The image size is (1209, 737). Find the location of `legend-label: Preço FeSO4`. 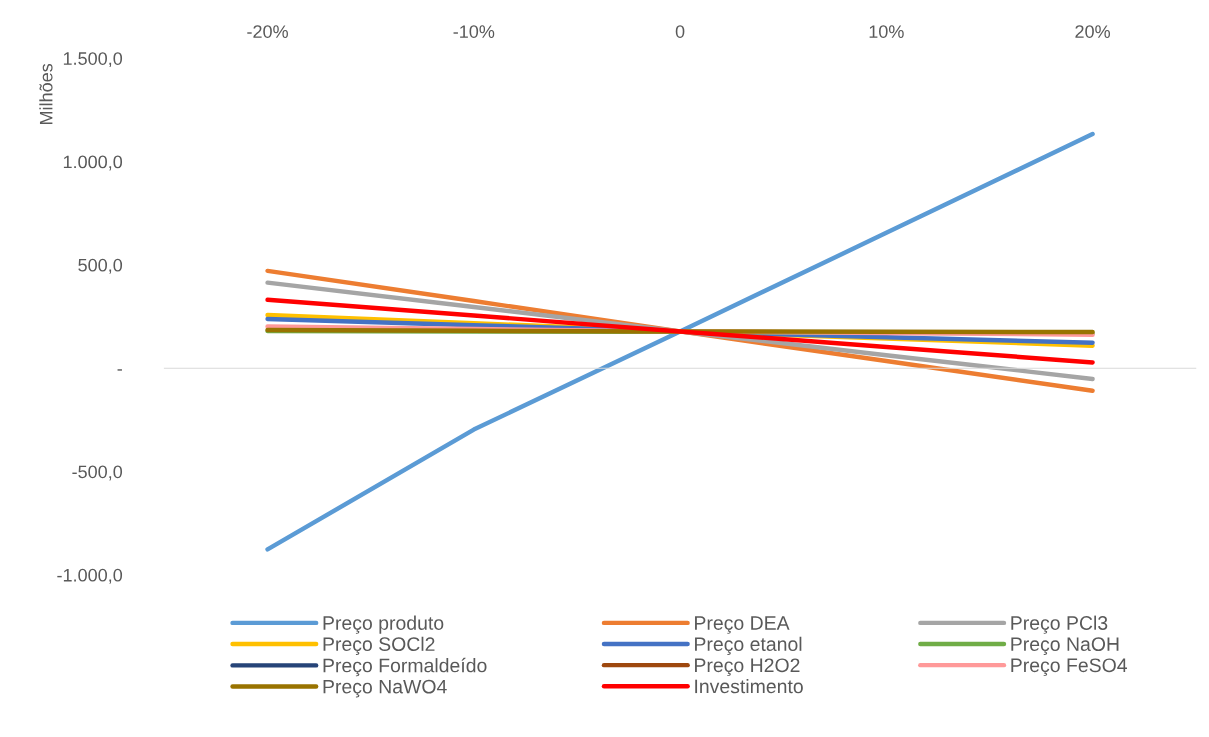

legend-label: Preço FeSO4 is located at coordinates (1069, 667).